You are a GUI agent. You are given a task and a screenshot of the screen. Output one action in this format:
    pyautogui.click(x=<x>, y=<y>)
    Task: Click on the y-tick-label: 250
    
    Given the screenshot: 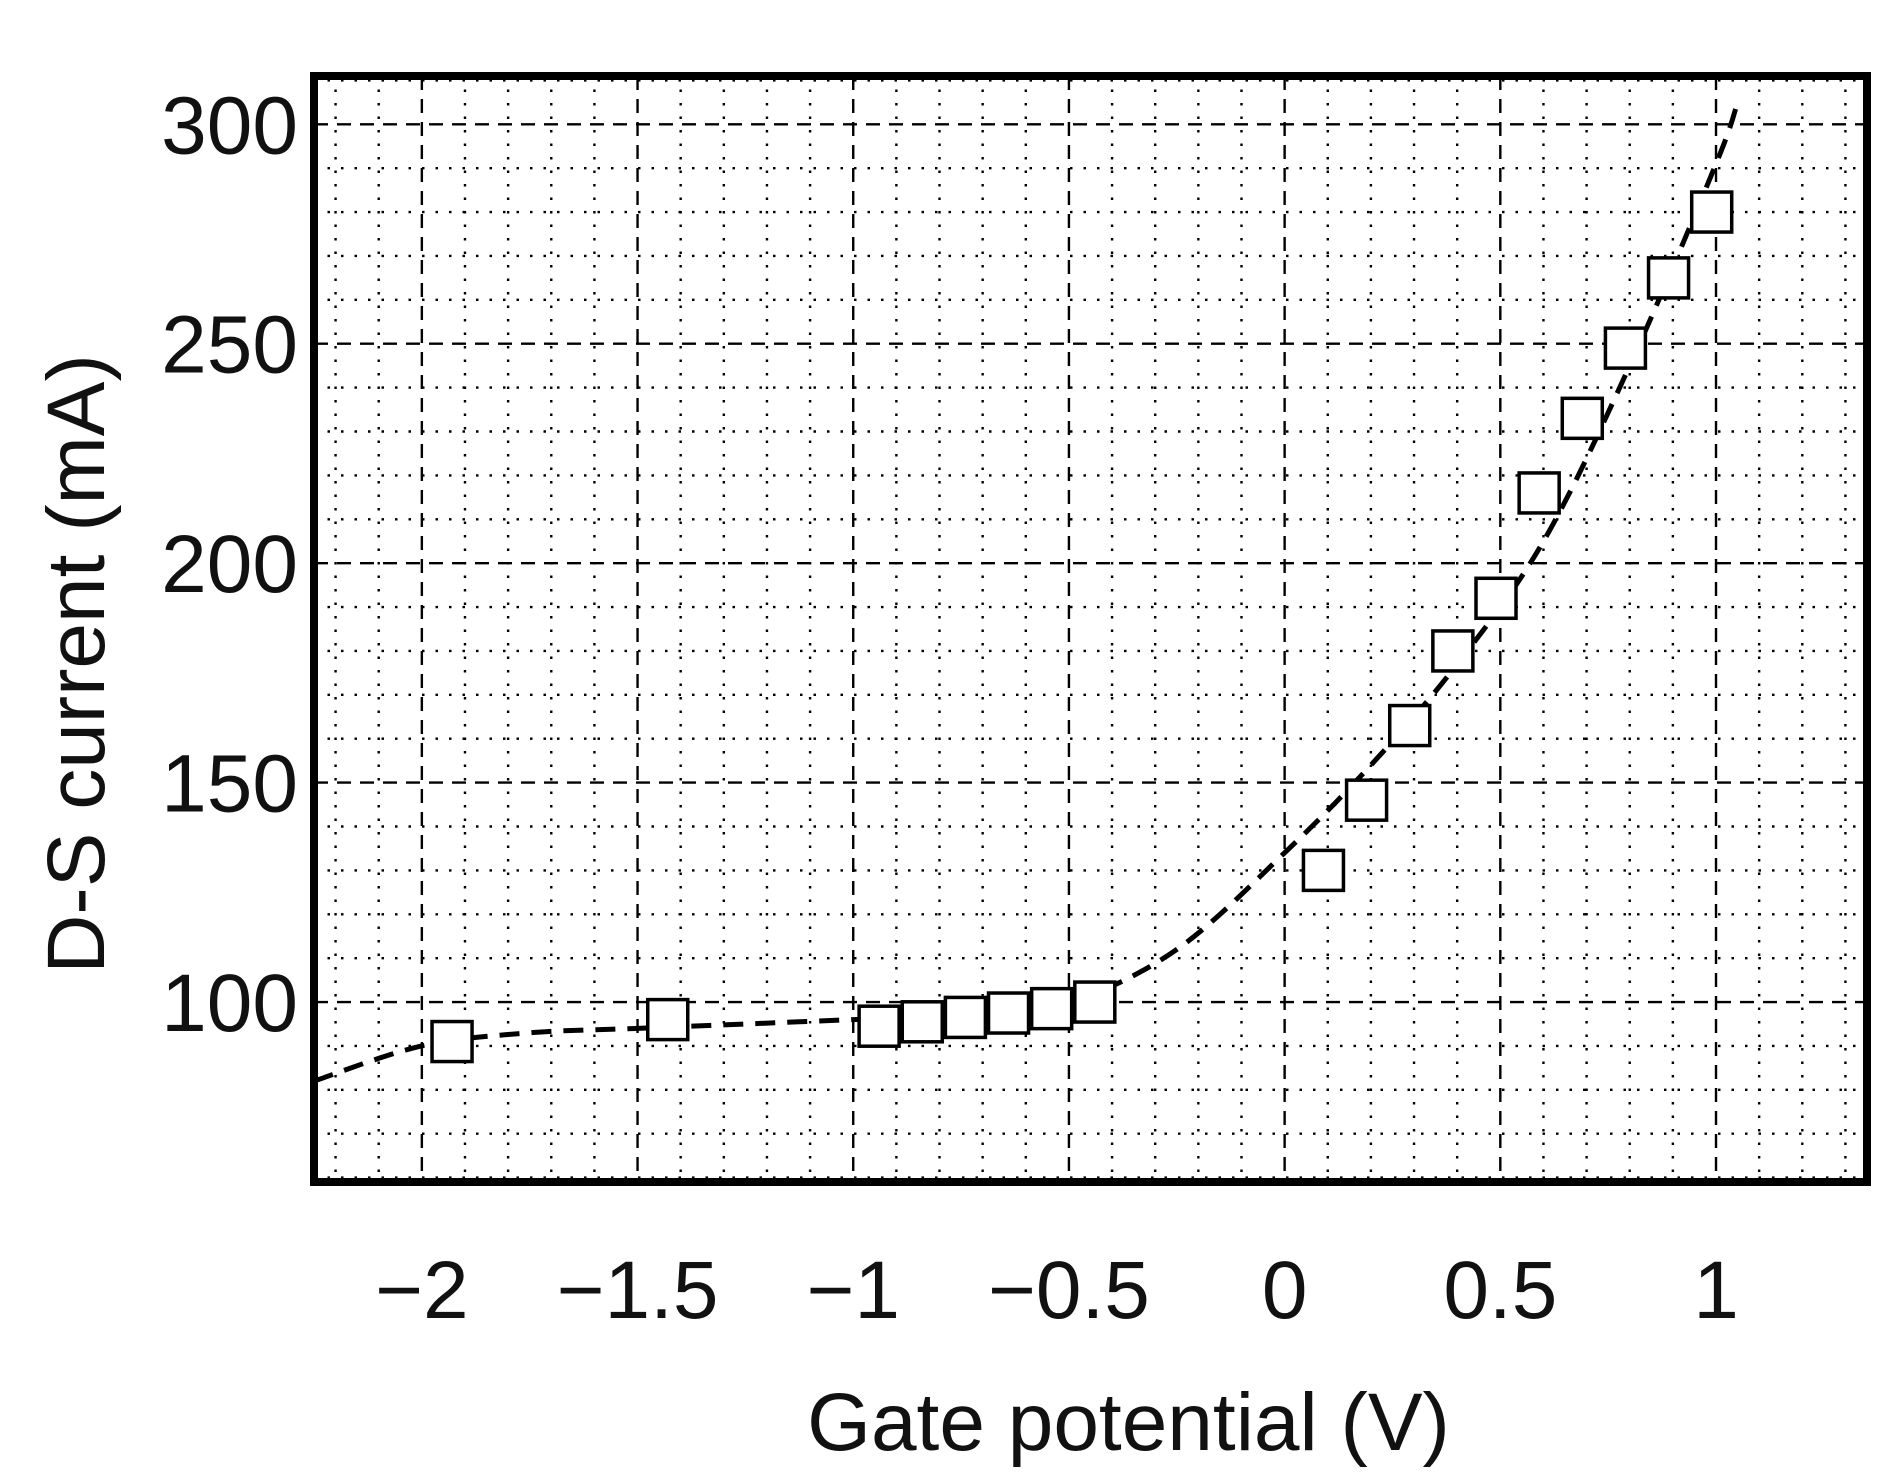 What is the action you would take?
    pyautogui.click(x=229, y=345)
    